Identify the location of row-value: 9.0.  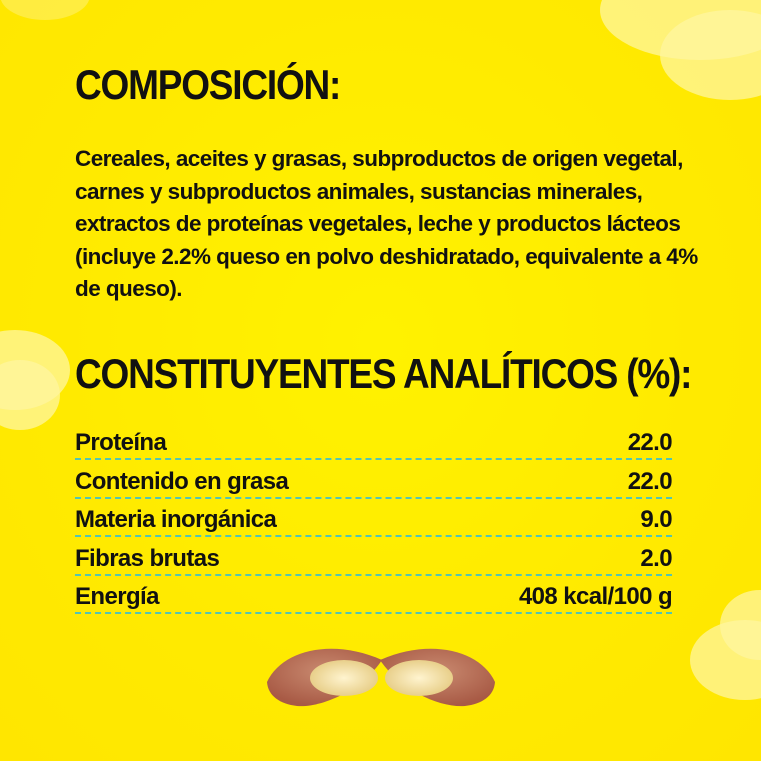
(656, 520).